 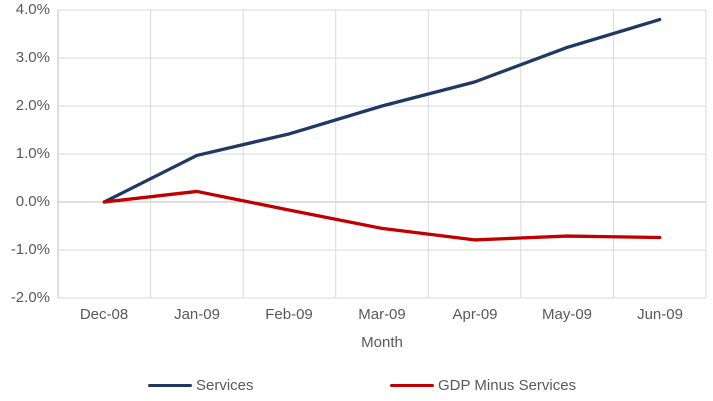 What do you see at coordinates (30, 297) in the screenshot?
I see `y-tick-label: -2.0%` at bounding box center [30, 297].